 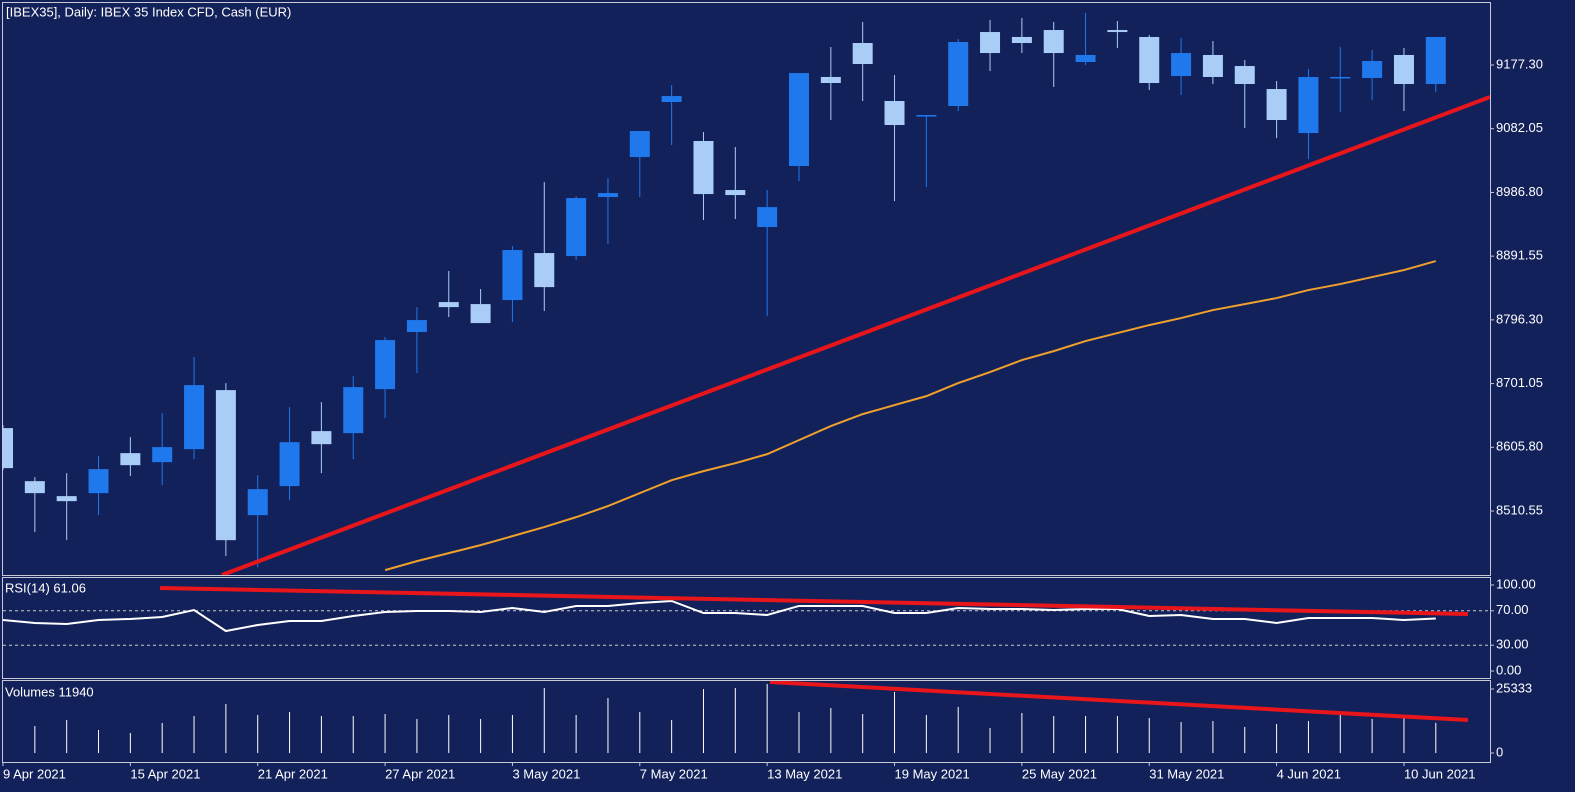 I want to click on x-tick-label: 21 Apr 2021, so click(x=293, y=773).